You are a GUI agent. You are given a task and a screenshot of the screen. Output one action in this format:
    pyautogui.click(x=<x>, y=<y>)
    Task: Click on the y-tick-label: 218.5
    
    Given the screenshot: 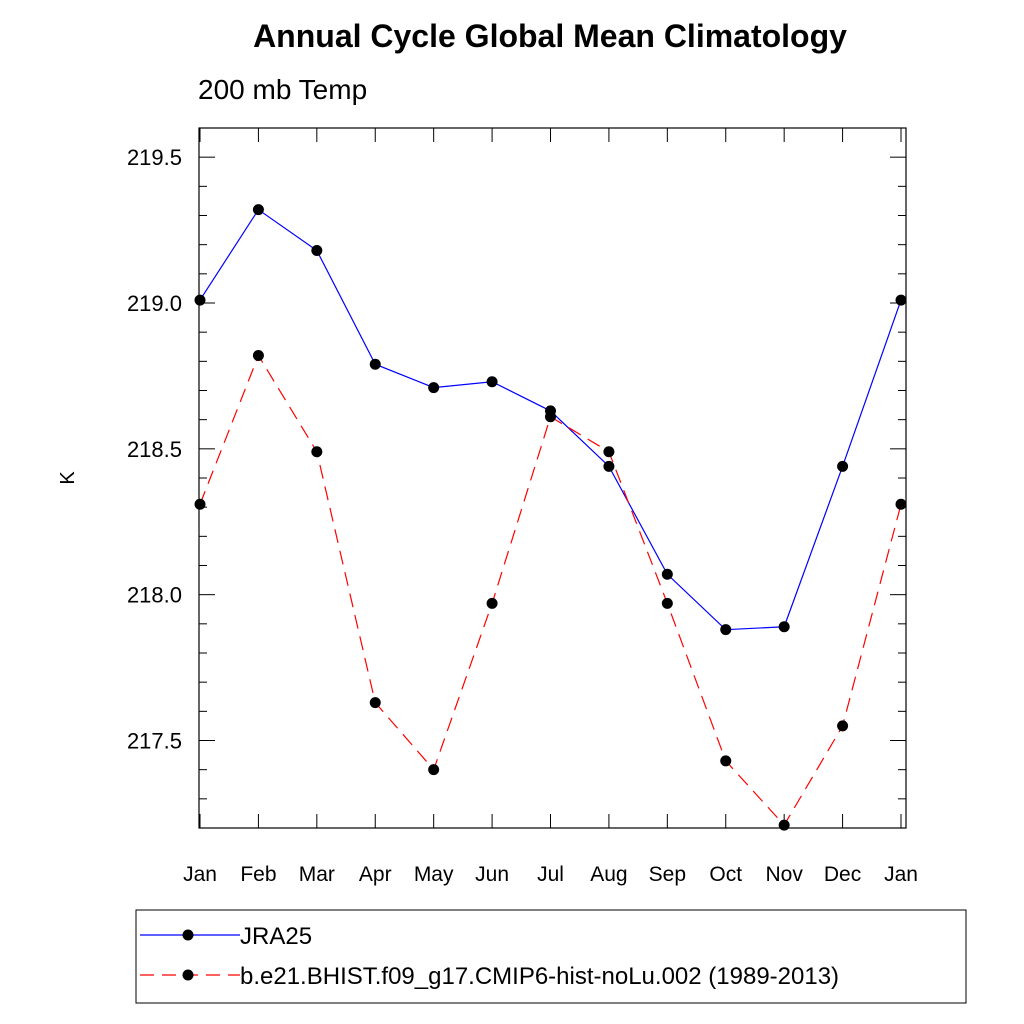 What is the action you would take?
    pyautogui.click(x=154, y=449)
    